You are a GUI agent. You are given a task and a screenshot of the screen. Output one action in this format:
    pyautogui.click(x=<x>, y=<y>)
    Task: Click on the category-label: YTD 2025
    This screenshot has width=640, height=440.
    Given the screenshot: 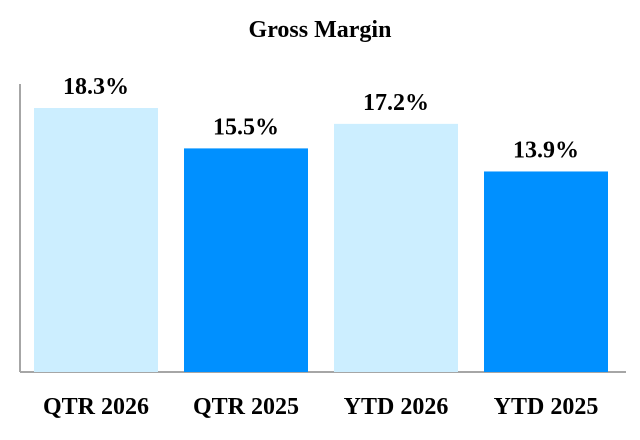 What is the action you would take?
    pyautogui.click(x=546, y=407)
    